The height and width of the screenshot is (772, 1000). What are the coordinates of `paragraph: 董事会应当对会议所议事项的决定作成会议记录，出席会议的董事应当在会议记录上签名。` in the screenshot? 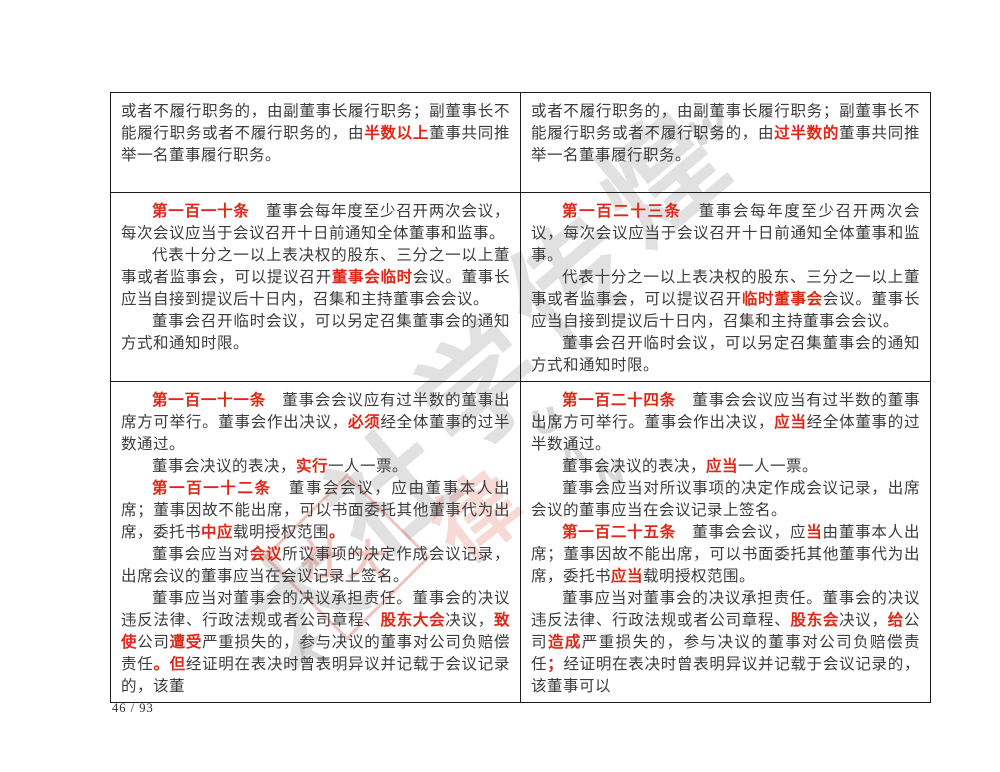 It's located at (315, 566).